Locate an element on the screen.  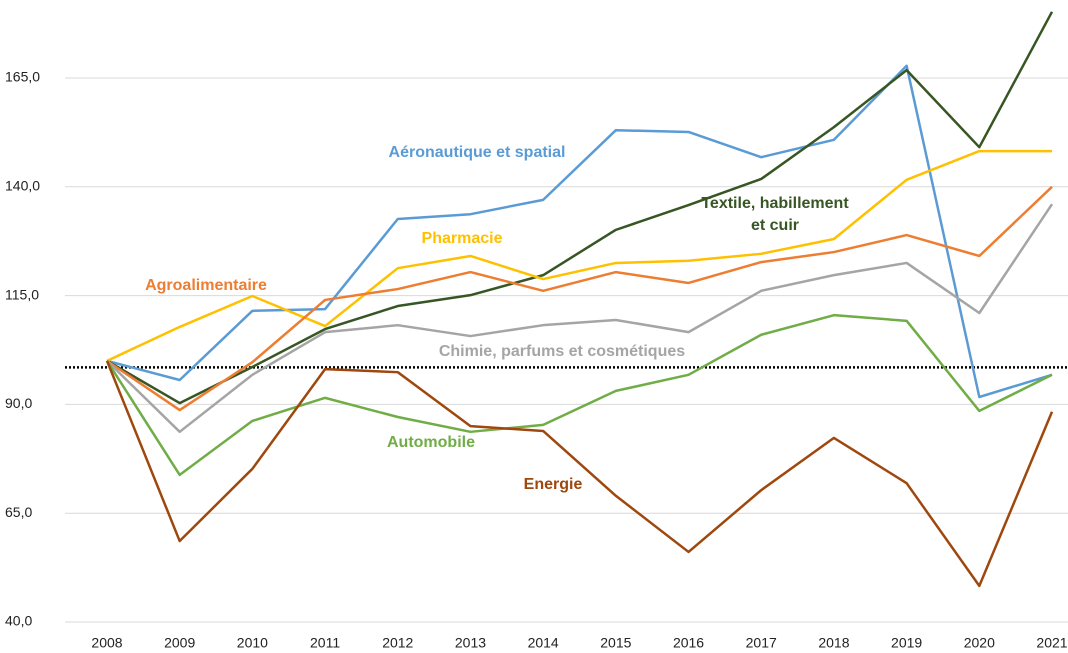
y-tick-label: 140,0 is located at coordinates (22, 185).